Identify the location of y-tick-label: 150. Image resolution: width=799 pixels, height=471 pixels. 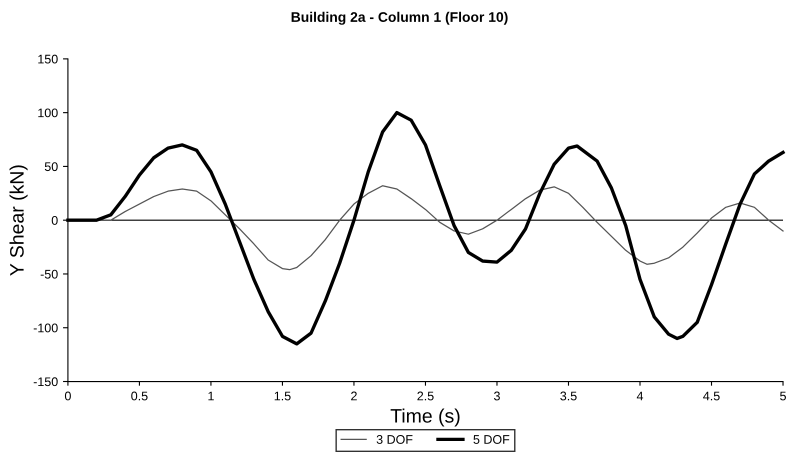
(48, 59).